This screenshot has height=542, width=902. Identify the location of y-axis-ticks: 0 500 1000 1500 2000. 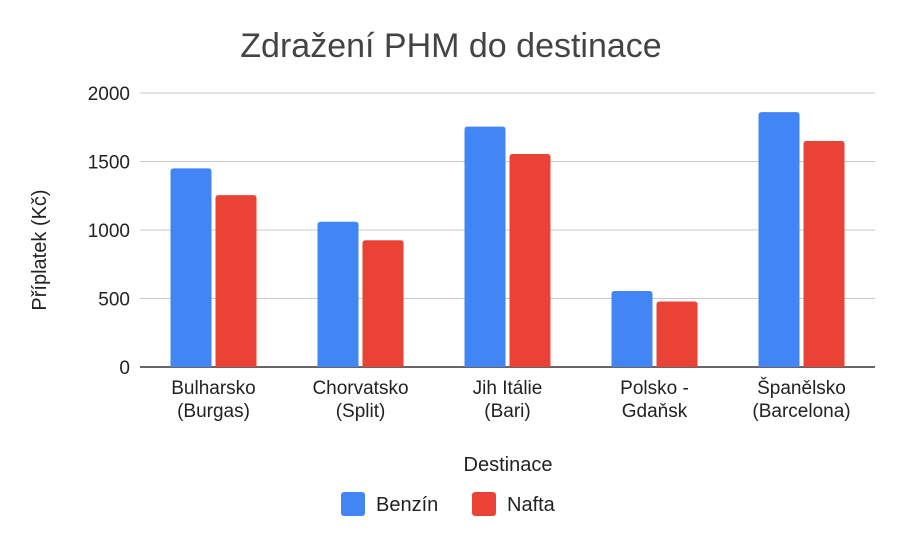
(109, 231).